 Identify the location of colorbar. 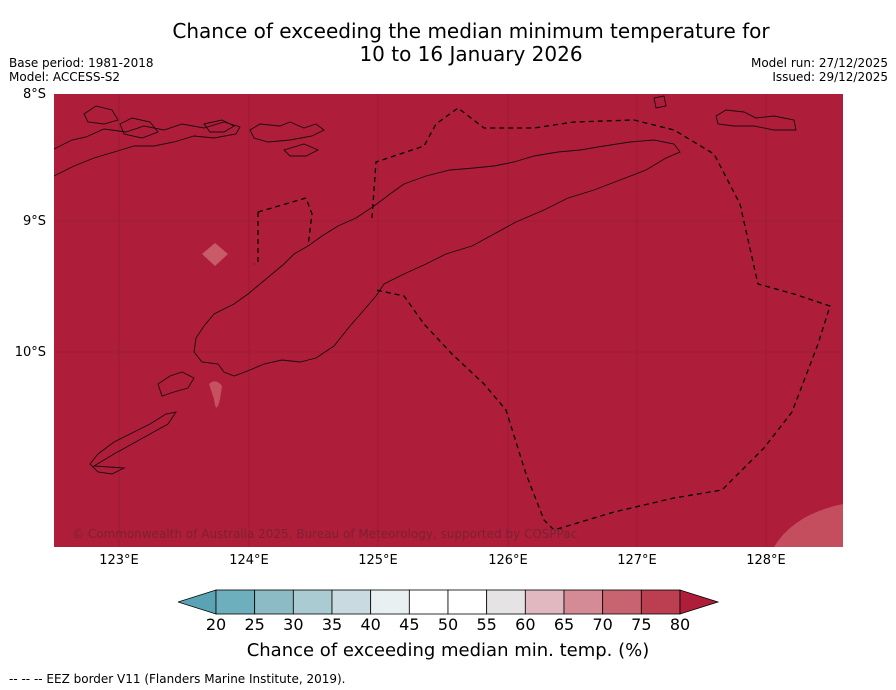
(449, 602).